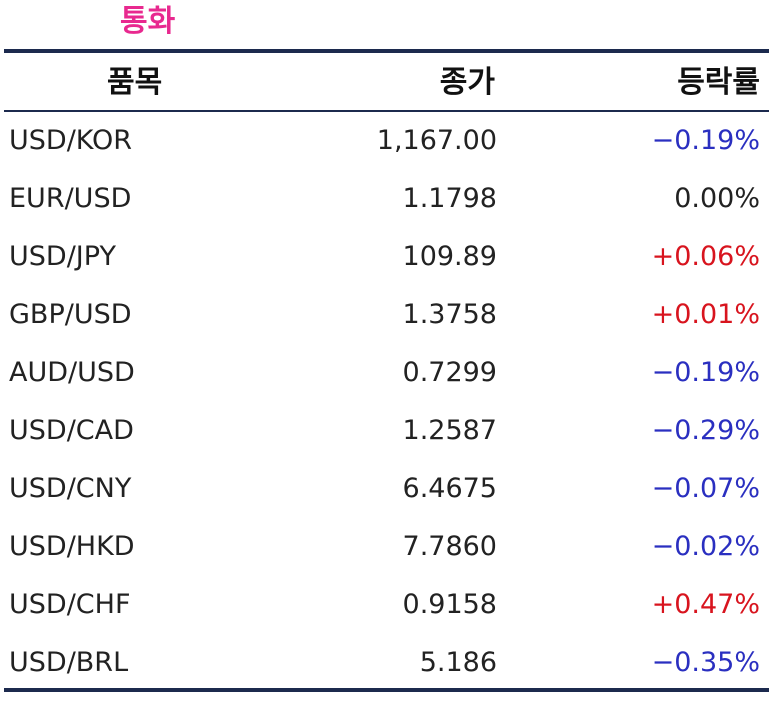 The image size is (773, 702). I want to click on table-row: USD/BRL 5.186 −0.35%, so click(386, 663).